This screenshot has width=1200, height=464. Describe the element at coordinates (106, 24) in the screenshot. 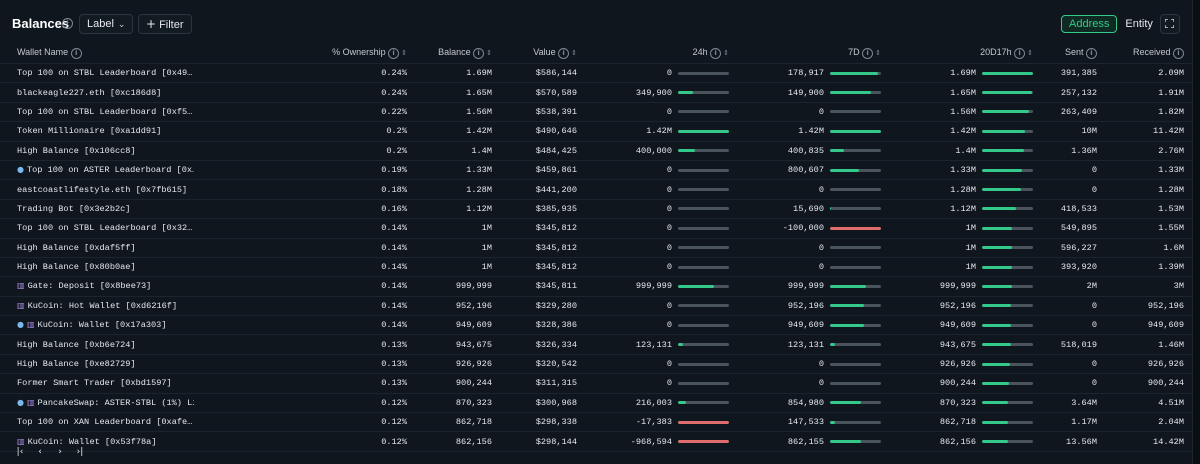

I see `label-dropdown: Label ⌄` at that location.